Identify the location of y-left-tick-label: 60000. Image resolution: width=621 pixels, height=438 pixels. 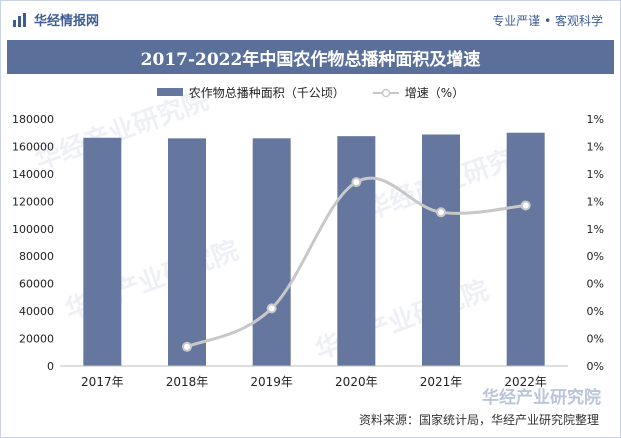
(36, 284).